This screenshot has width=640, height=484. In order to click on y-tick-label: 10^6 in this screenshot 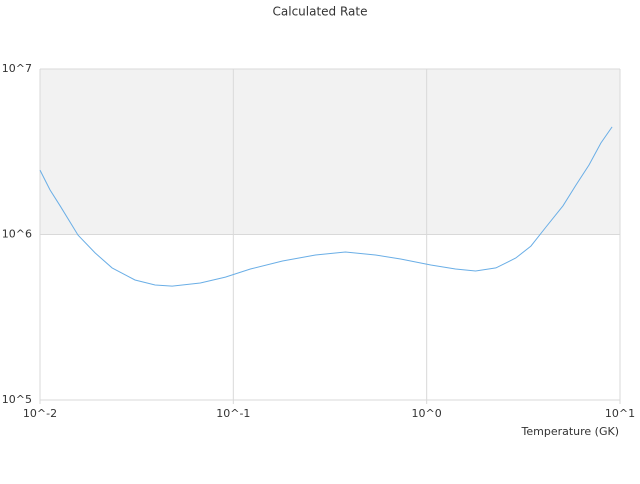, I will do `click(17, 234)`.